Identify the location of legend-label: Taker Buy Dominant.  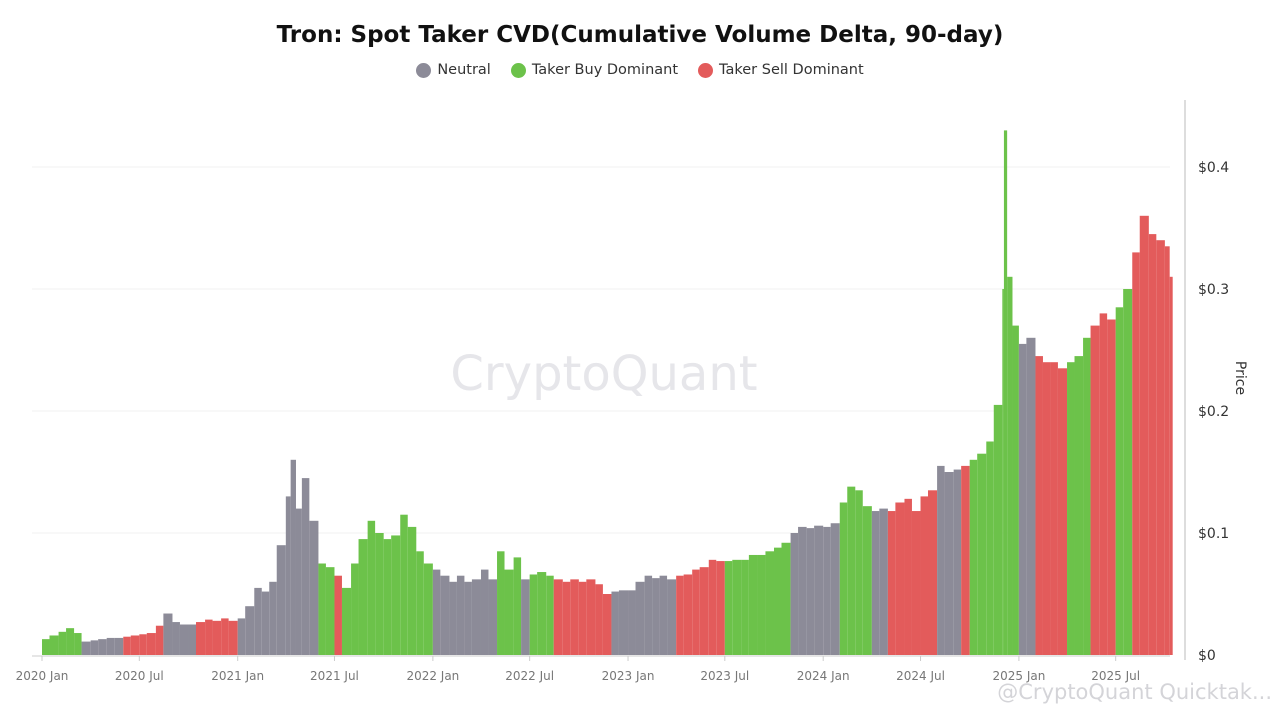
(605, 70).